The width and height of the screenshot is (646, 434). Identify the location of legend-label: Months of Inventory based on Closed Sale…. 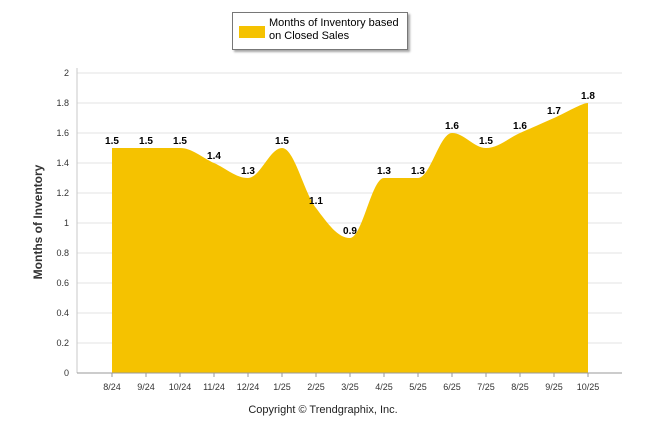
(334, 29).